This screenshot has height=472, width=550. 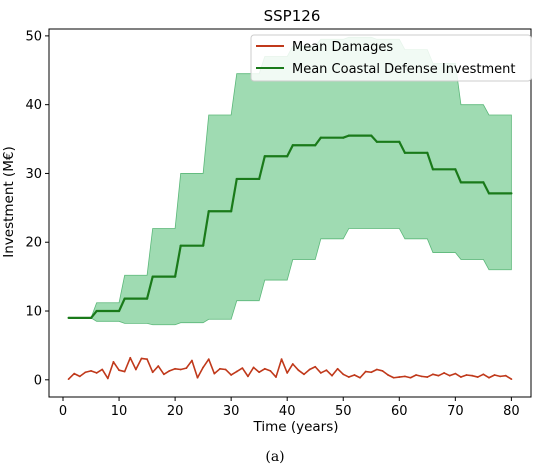 I want to click on y-tick-label: 30, so click(x=33, y=174).